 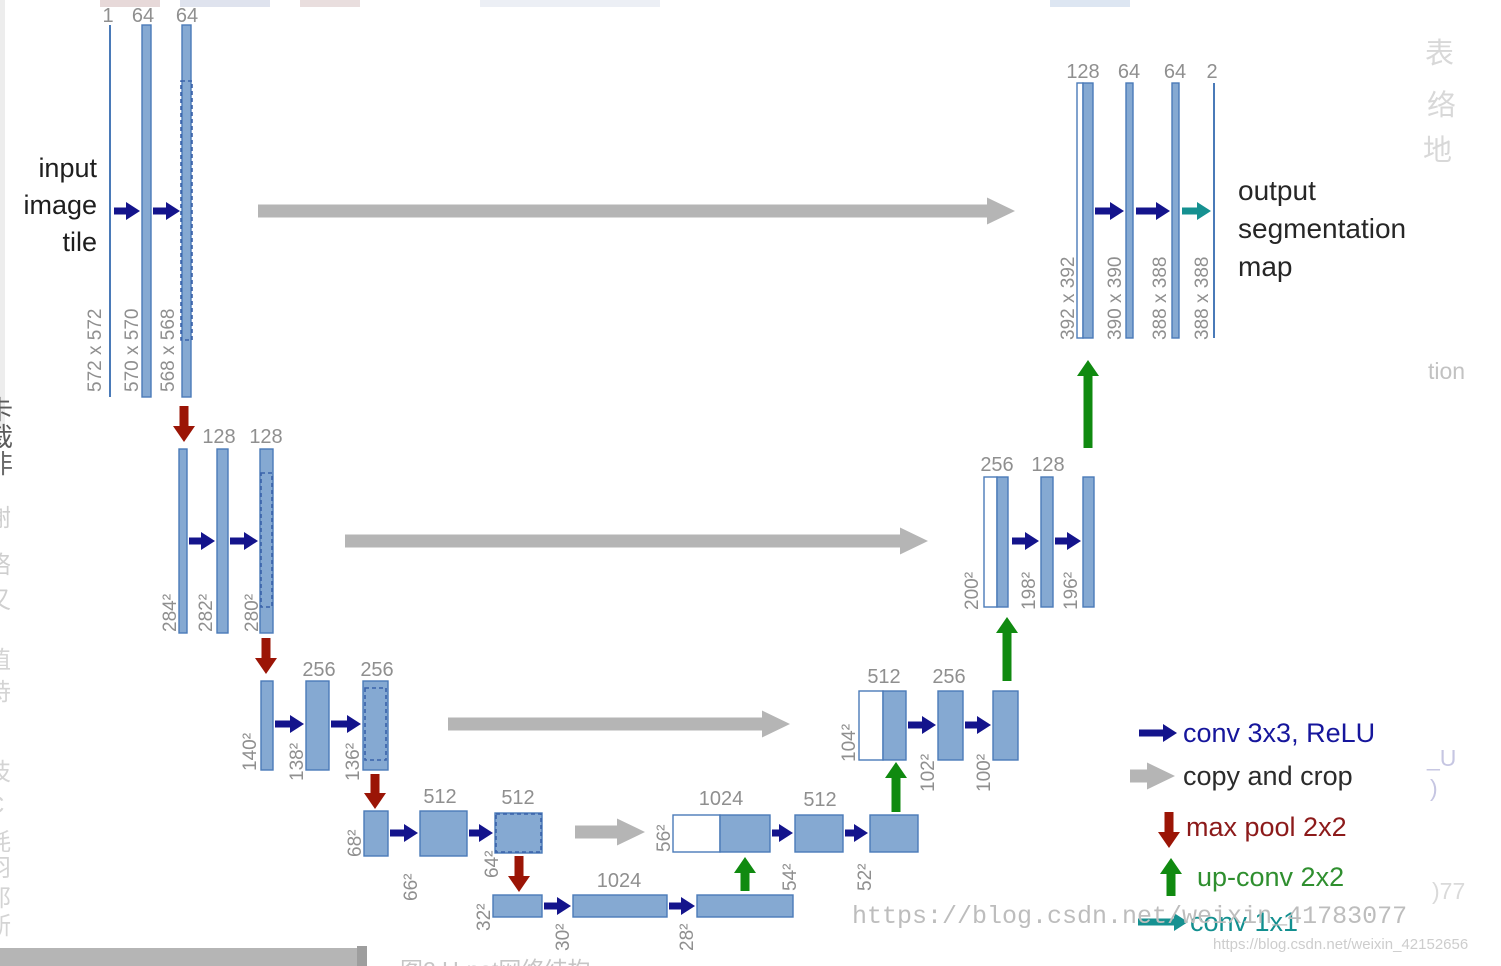 What do you see at coordinates (178, 957) in the screenshot?
I see `background-scrollbar-fragment` at bounding box center [178, 957].